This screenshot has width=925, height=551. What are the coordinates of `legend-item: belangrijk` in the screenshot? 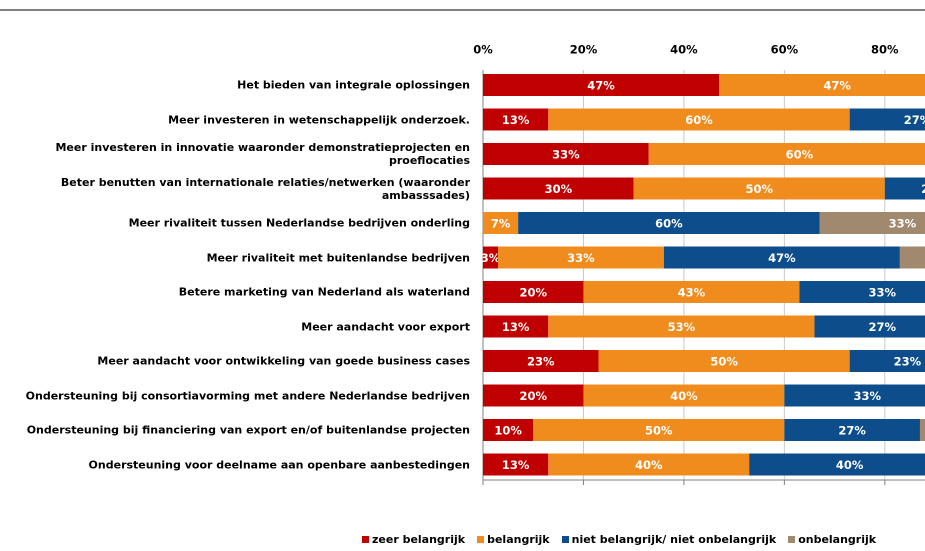 It's located at (513, 539).